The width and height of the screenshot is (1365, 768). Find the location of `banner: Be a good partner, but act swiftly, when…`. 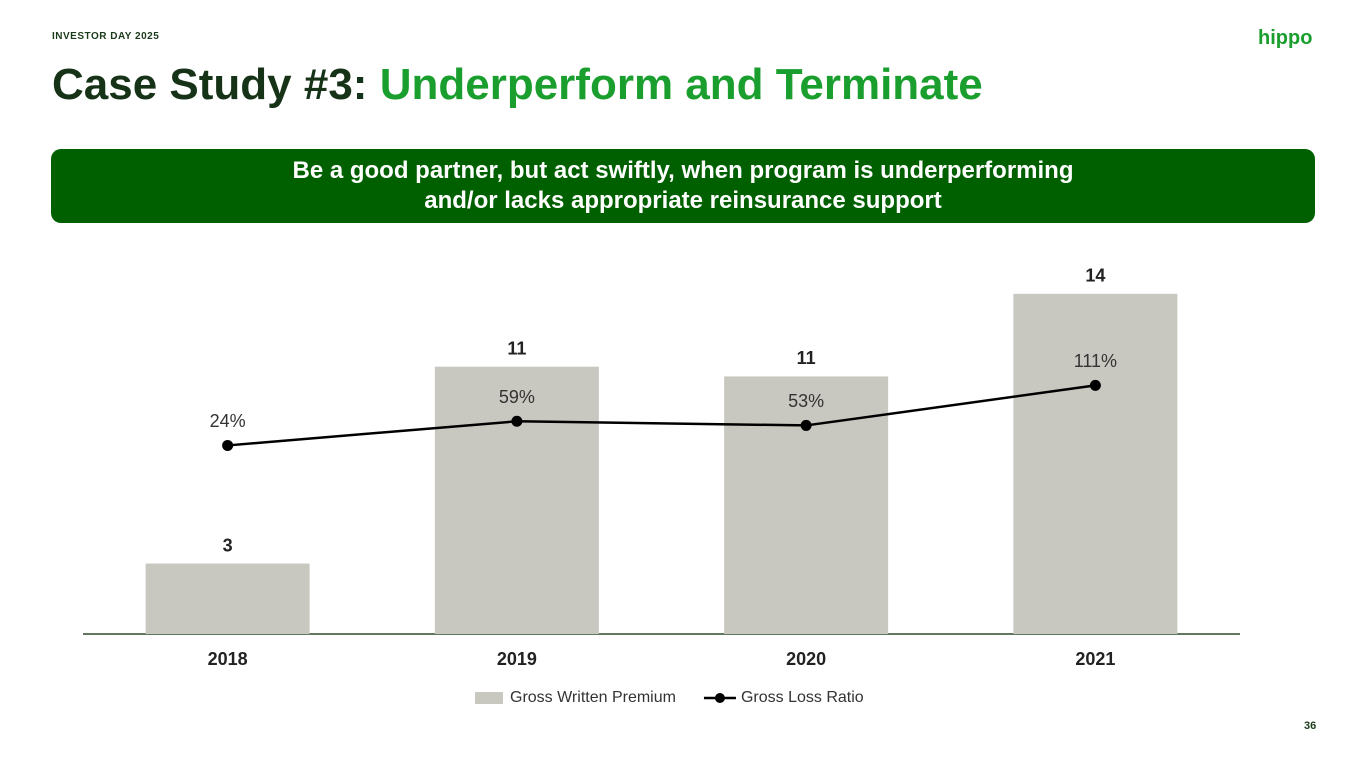

banner: Be a good partner, but act swiftly, when… is located at coordinates (683, 186).